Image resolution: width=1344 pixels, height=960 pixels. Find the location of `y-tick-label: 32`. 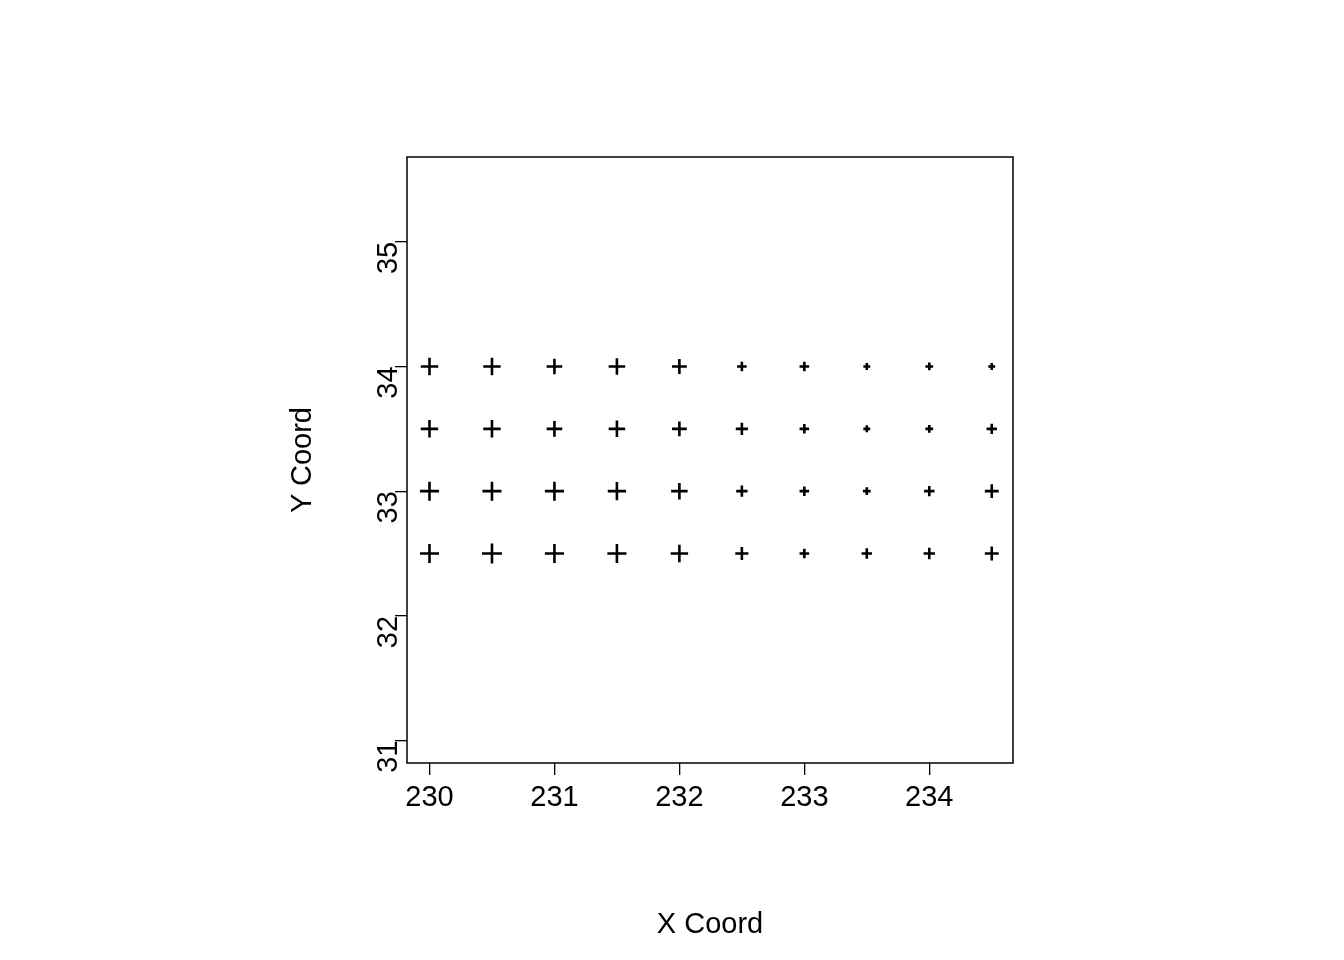

y-tick-label: 32 is located at coordinates (387, 632).